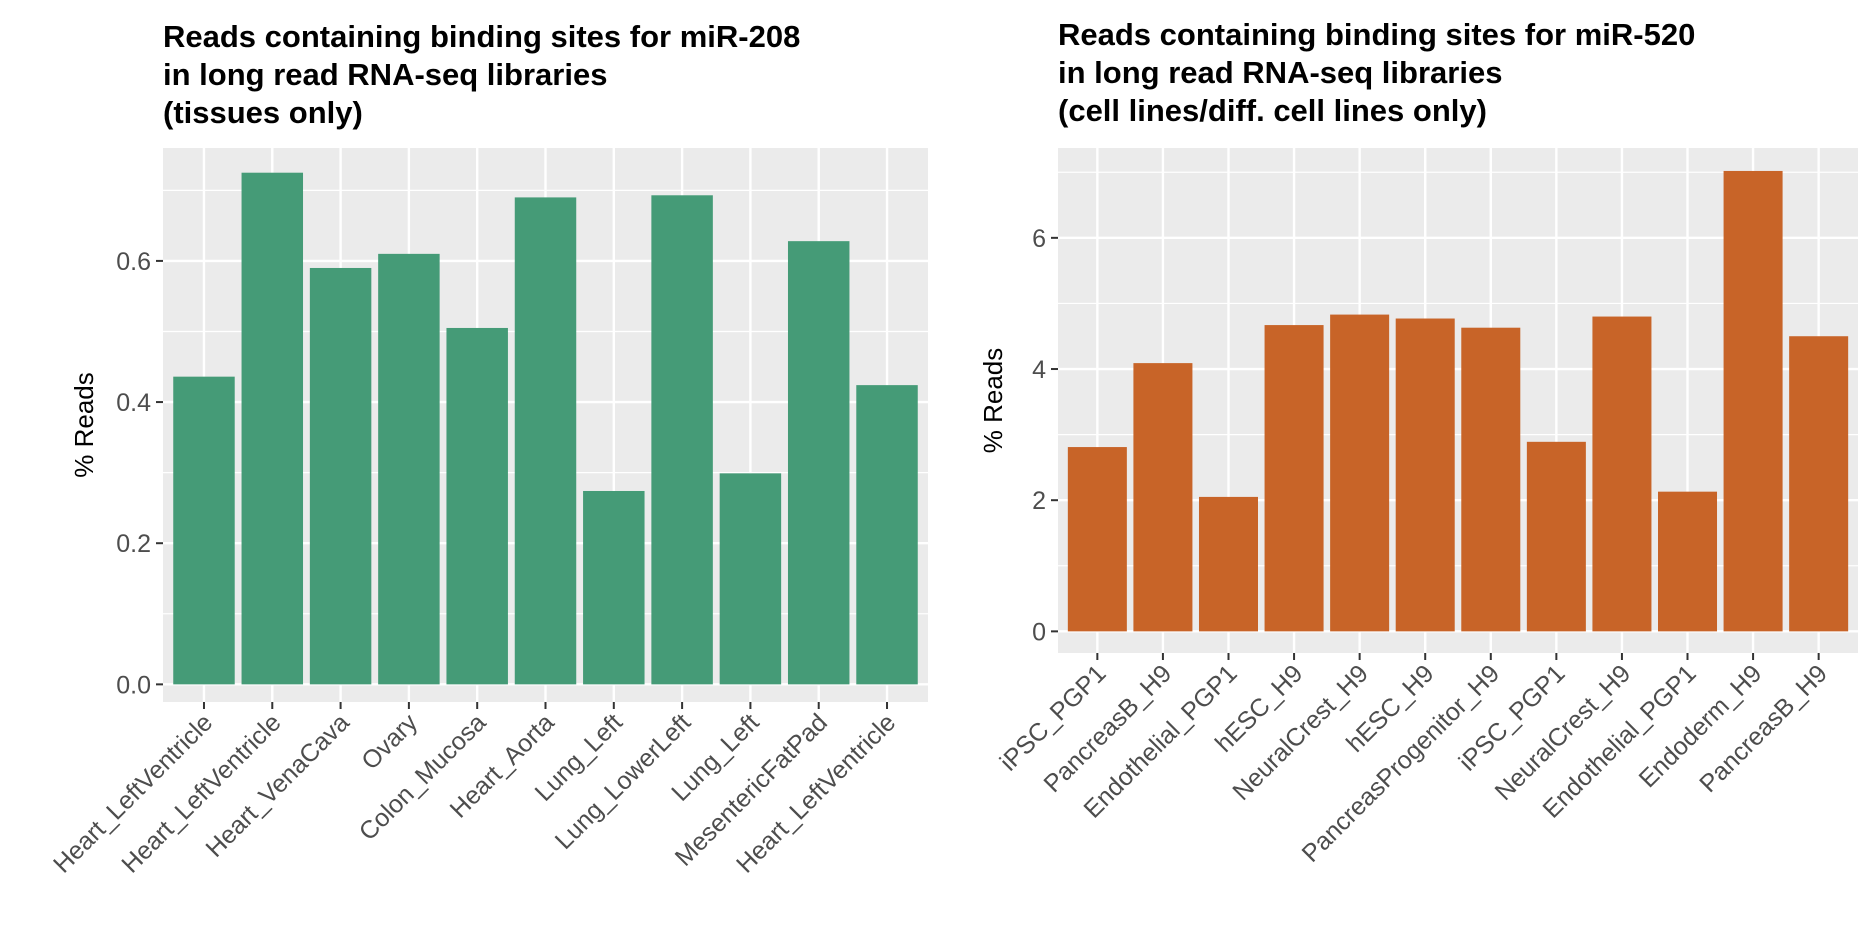  I want to click on x-tick-label: Ovary, so click(389, 741).